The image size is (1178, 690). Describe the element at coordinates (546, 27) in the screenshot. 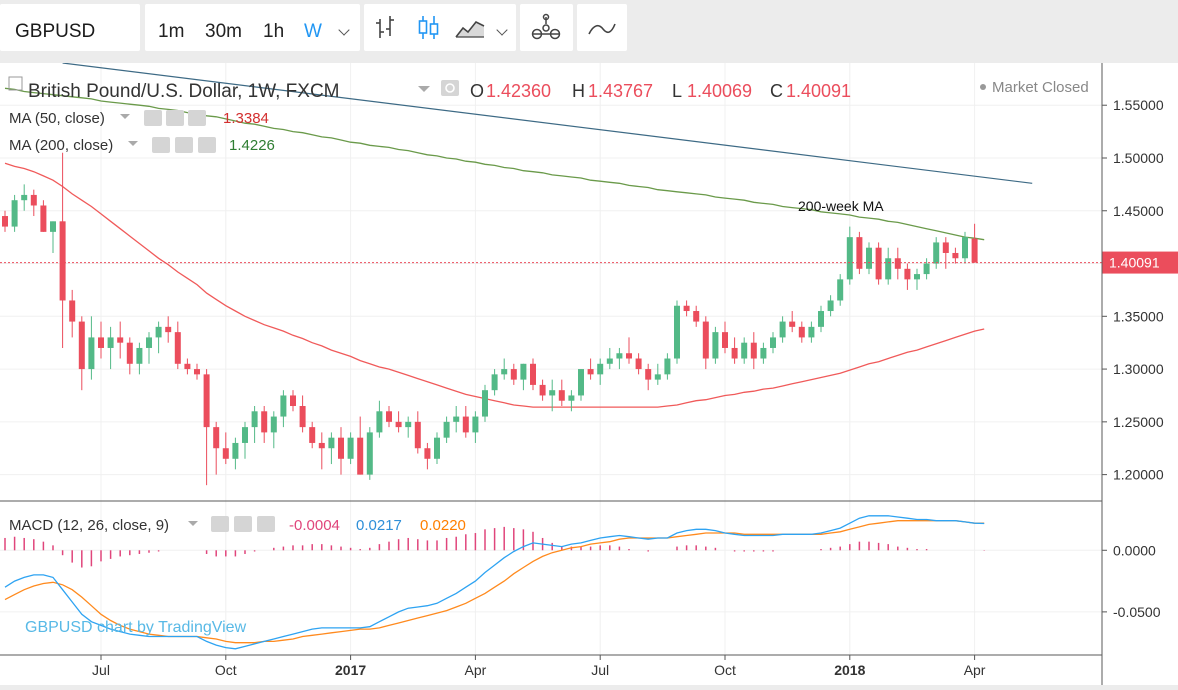

I see `indicators-icon` at that location.